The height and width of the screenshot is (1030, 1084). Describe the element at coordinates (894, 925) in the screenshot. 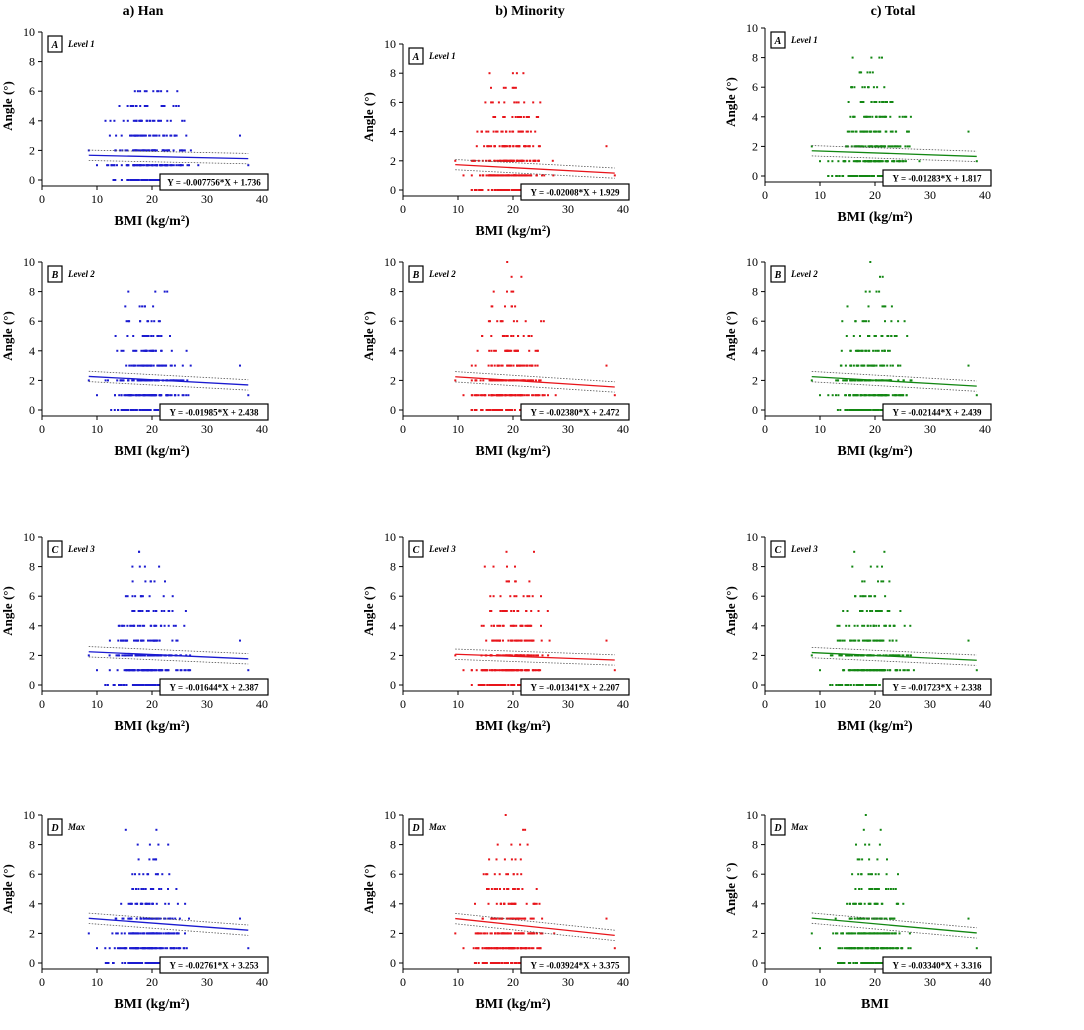

I see `regression-line` at that location.